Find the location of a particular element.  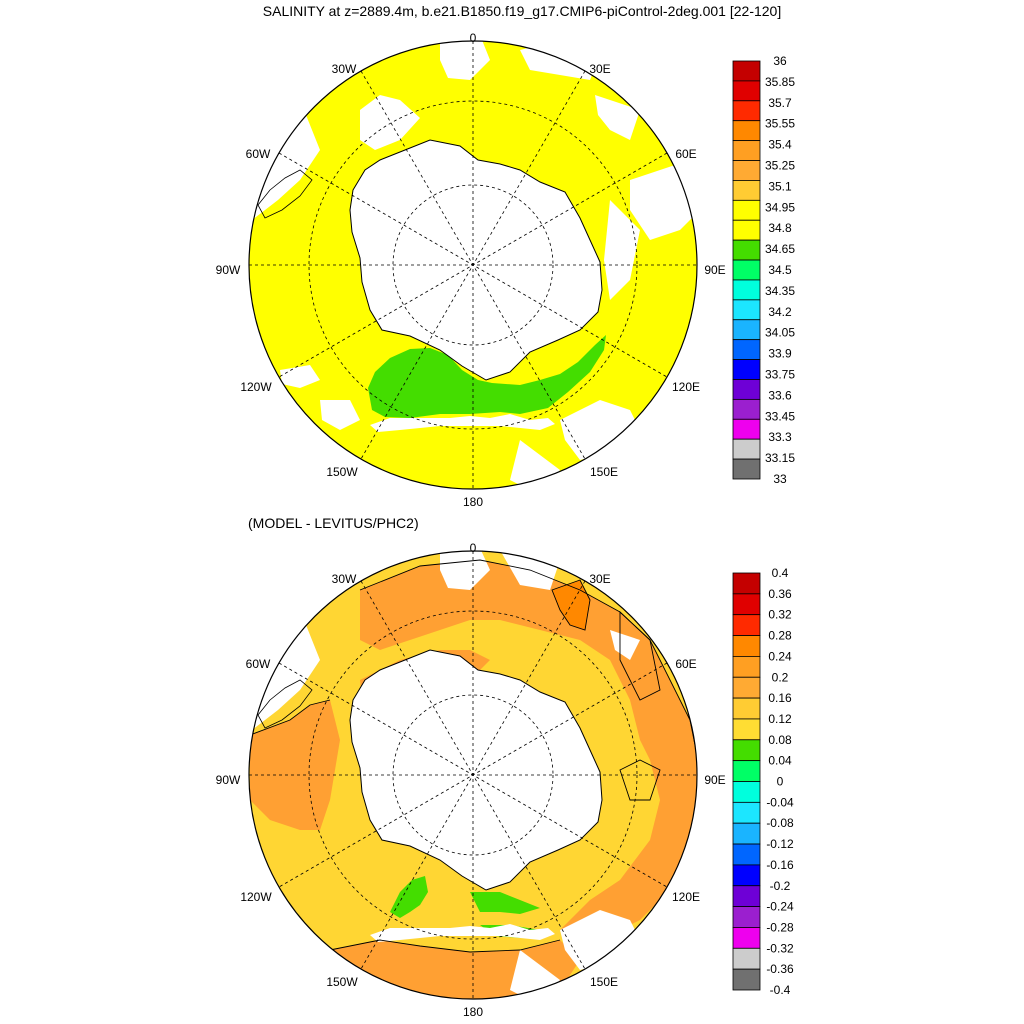

salinity-field-green is located at coordinates (487, 376).